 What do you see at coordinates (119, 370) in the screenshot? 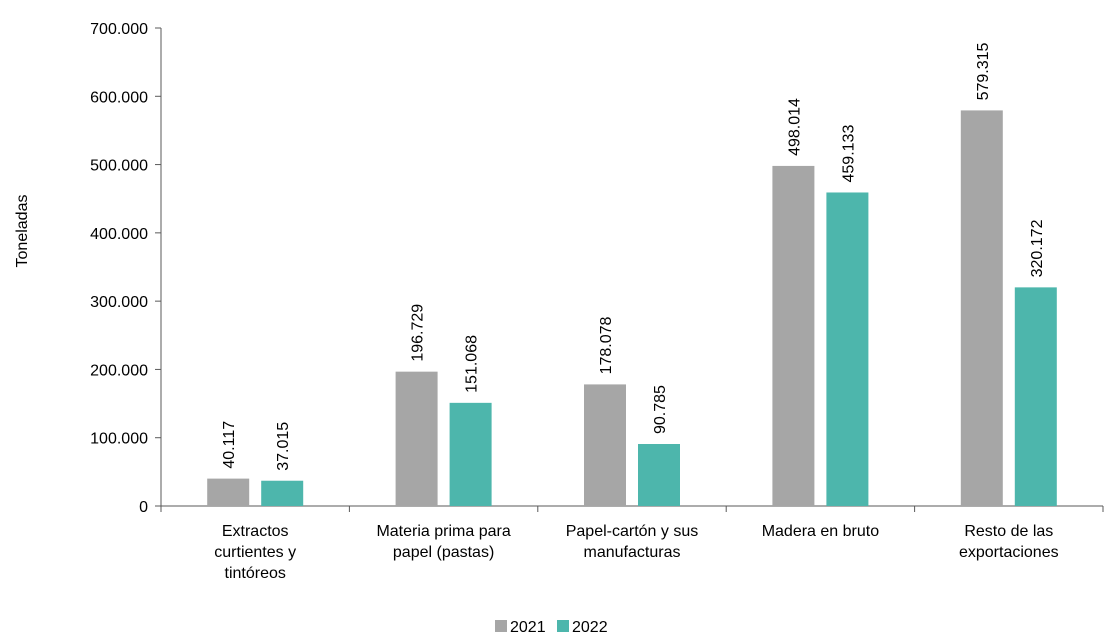
I see `y-tick-label: 200.000` at bounding box center [119, 370].